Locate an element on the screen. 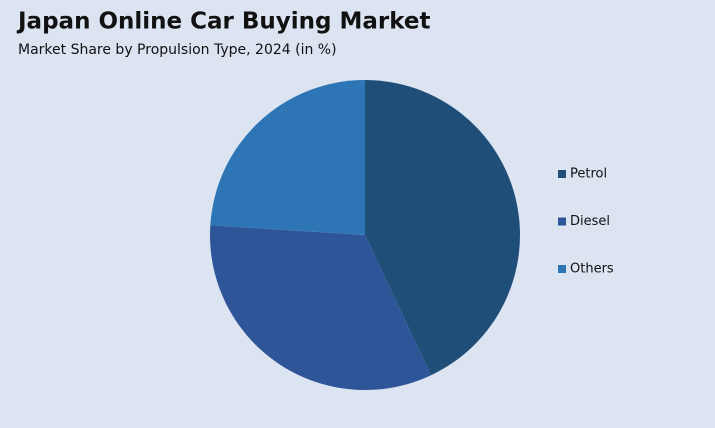  legend-text: Petrol is located at coordinates (588, 174).